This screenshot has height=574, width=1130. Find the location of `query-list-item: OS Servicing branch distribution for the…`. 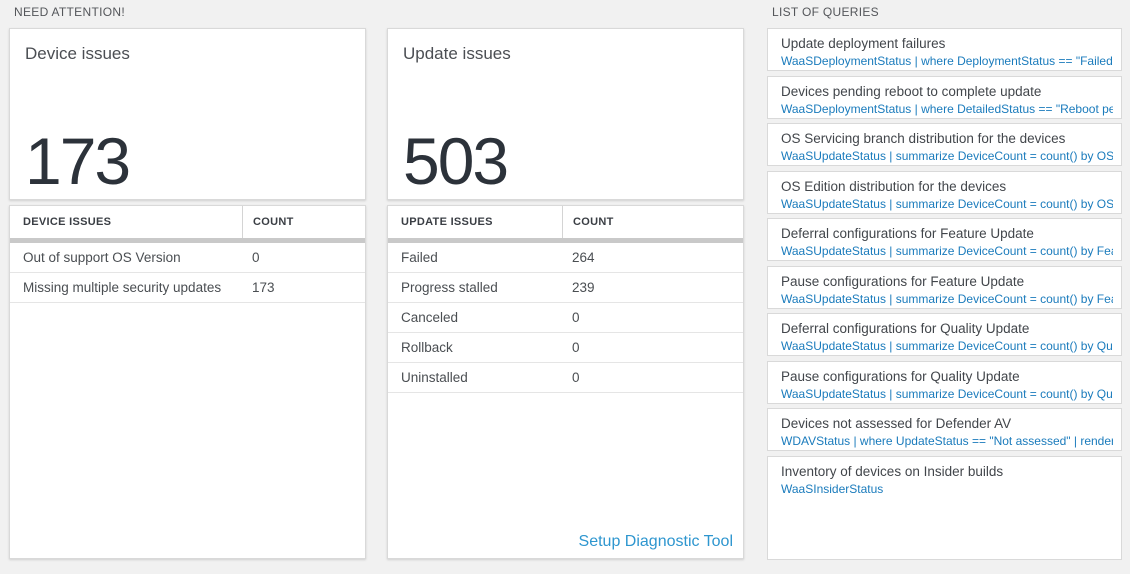

query-list-item: OS Servicing branch distribution for the… is located at coordinates (944, 144).